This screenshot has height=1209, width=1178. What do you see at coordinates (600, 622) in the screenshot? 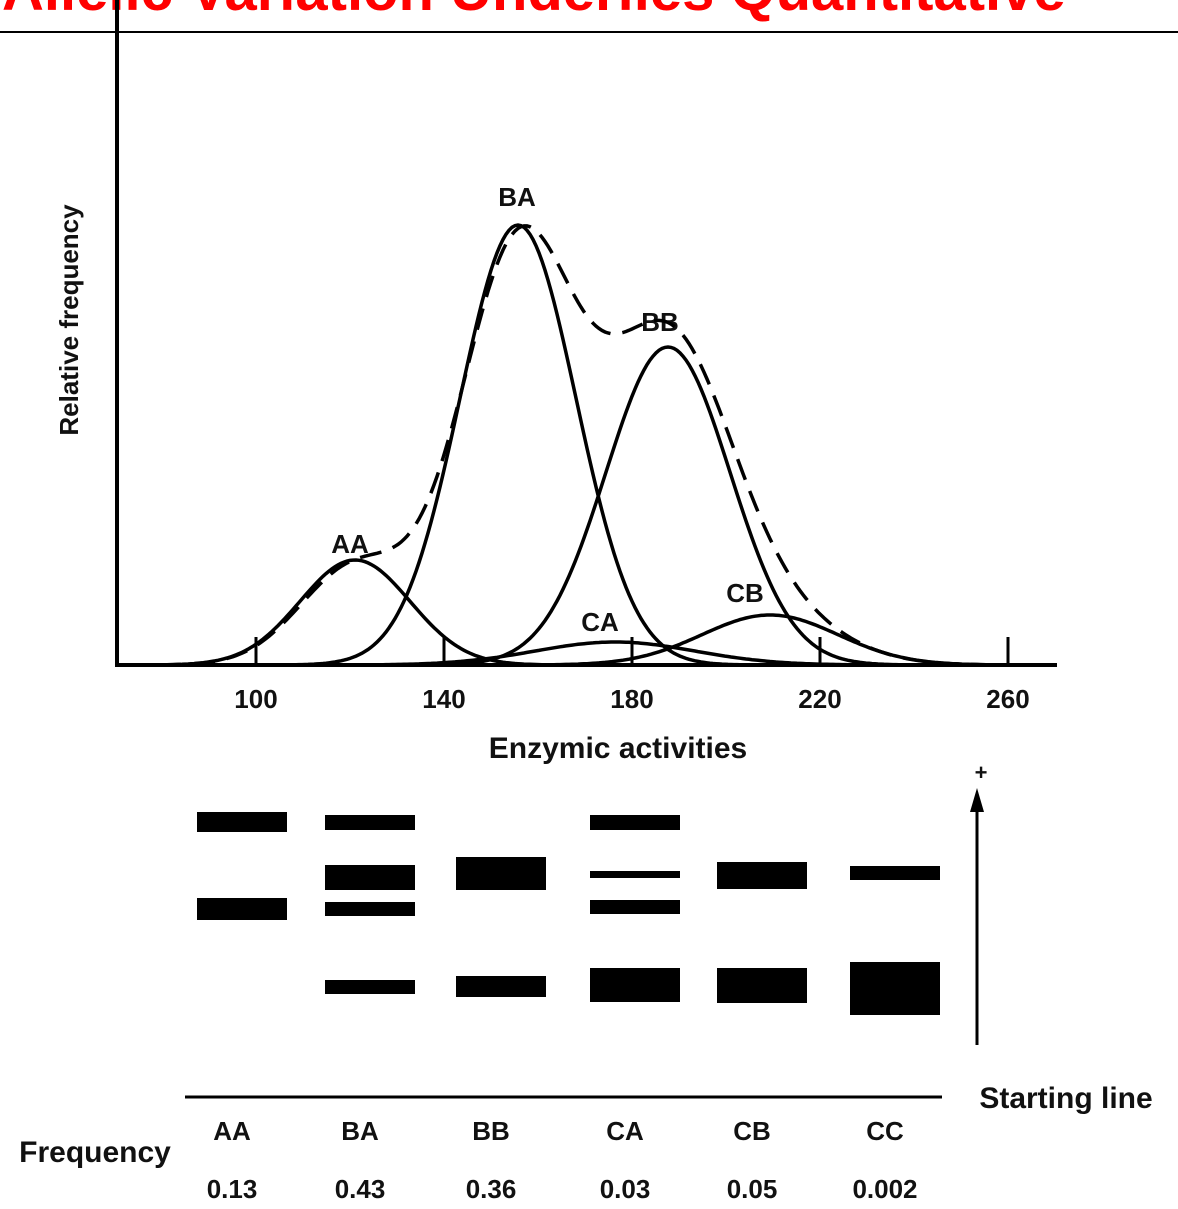
I see `curve-label: CA` at bounding box center [600, 622].